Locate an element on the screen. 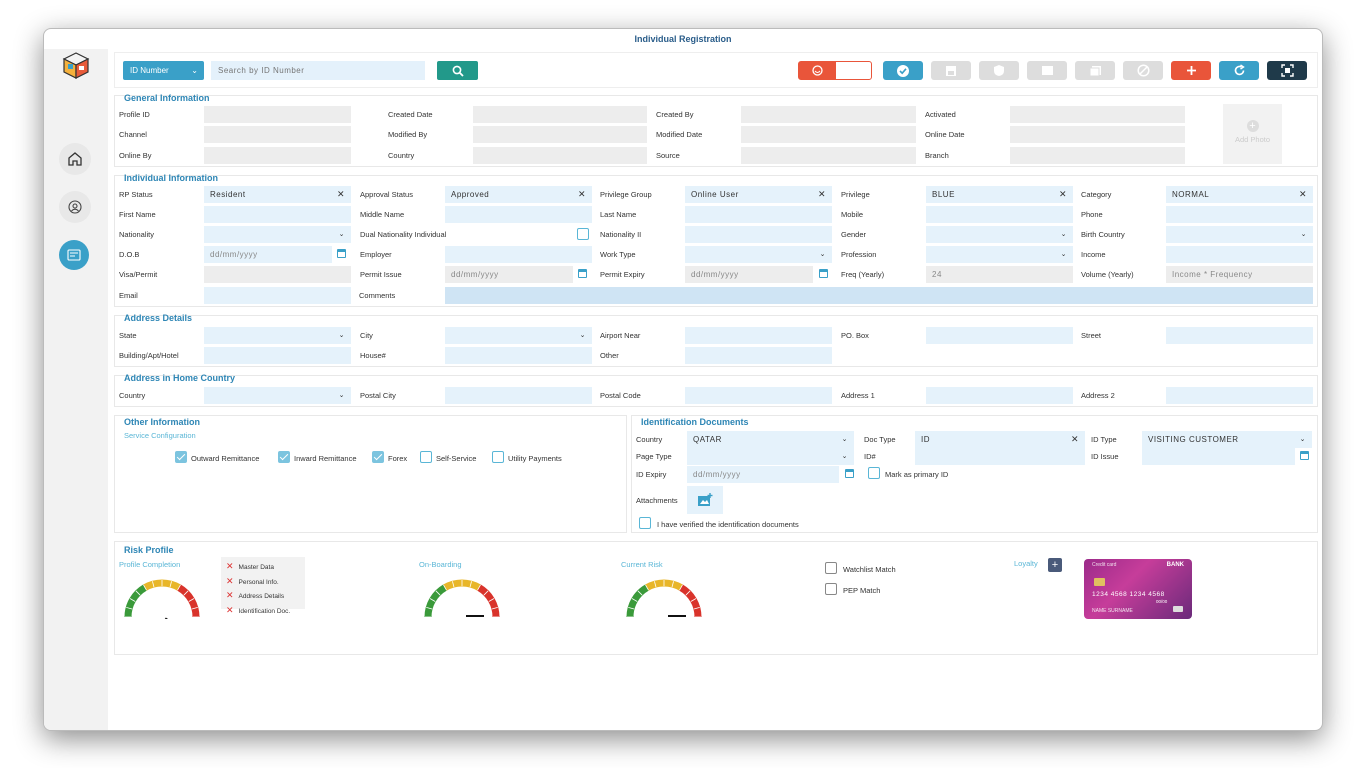 The width and height of the screenshot is (1366, 768). building-input is located at coordinates (277, 355).